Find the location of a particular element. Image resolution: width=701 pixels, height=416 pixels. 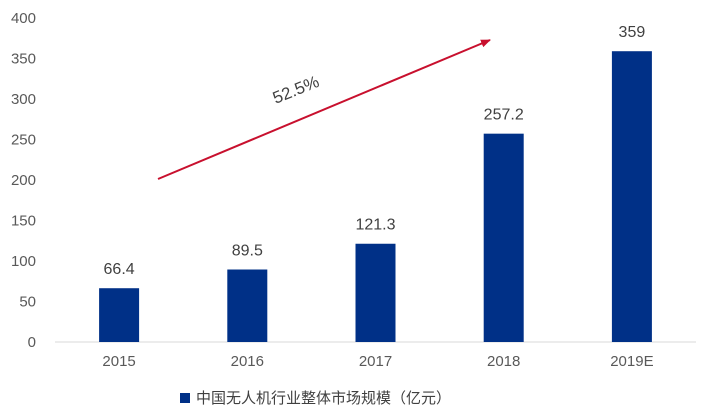

data-label-2016: 89.5 is located at coordinates (247, 251).